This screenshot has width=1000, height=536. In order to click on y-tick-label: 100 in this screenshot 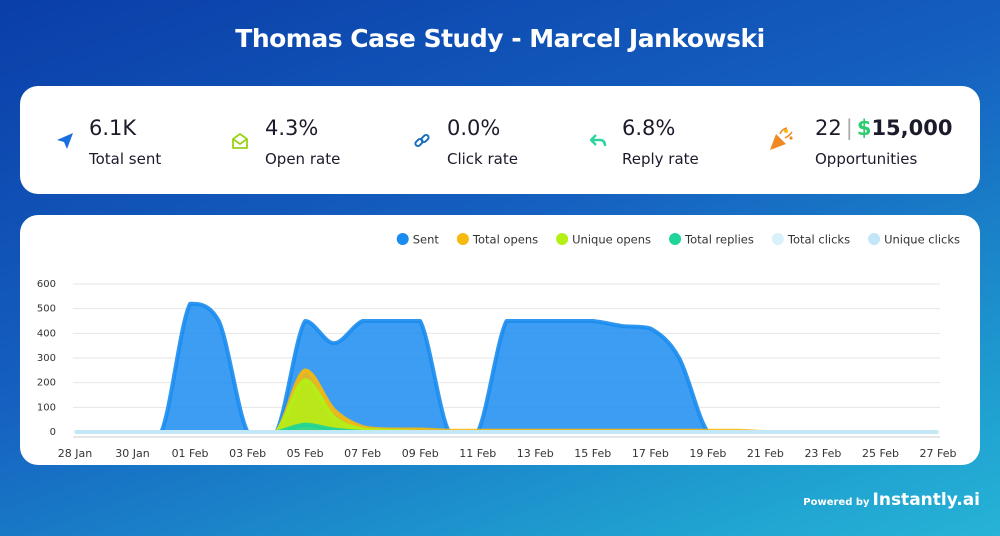, I will do `click(46, 407)`.